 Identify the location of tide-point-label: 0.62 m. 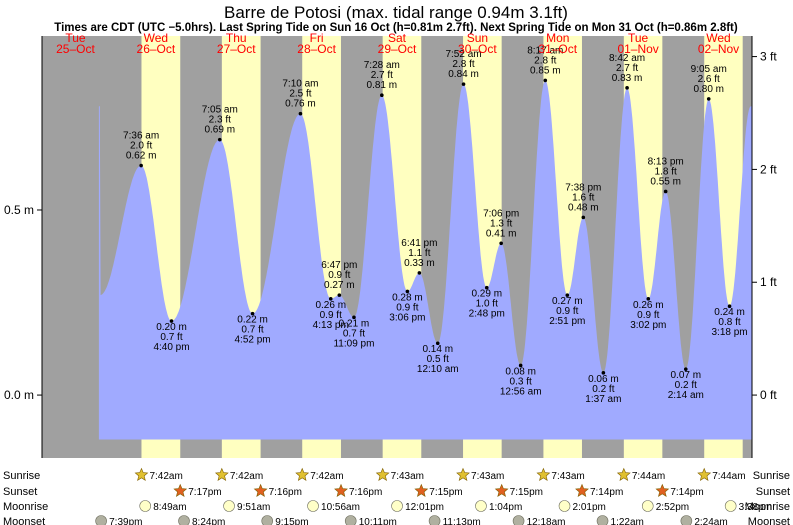
(141, 156).